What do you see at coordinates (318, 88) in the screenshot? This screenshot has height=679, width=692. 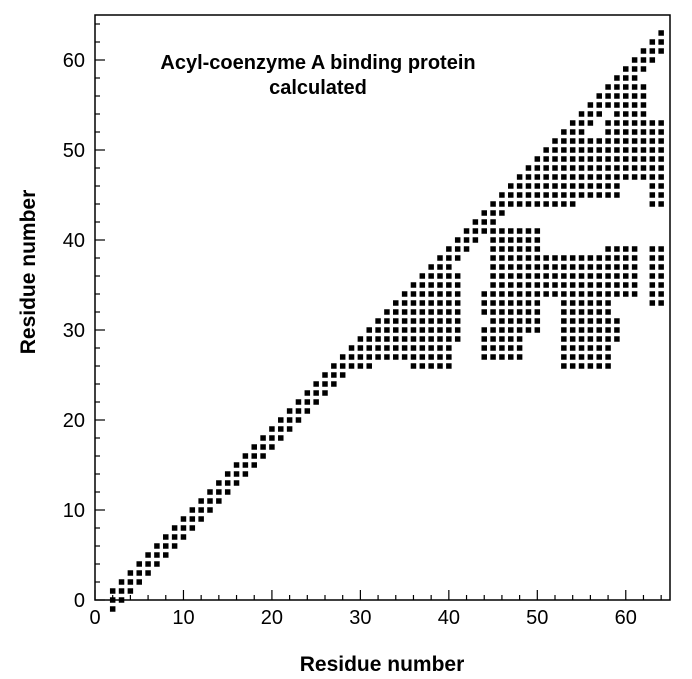 I see `chart-subtitle: calculated` at bounding box center [318, 88].